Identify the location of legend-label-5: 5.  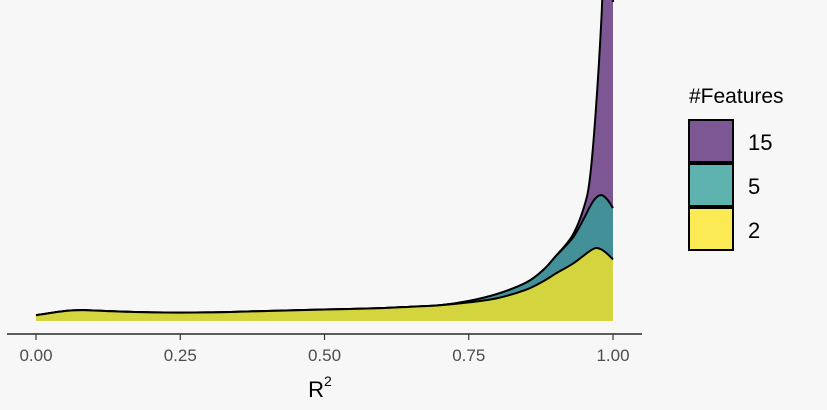
(754, 186).